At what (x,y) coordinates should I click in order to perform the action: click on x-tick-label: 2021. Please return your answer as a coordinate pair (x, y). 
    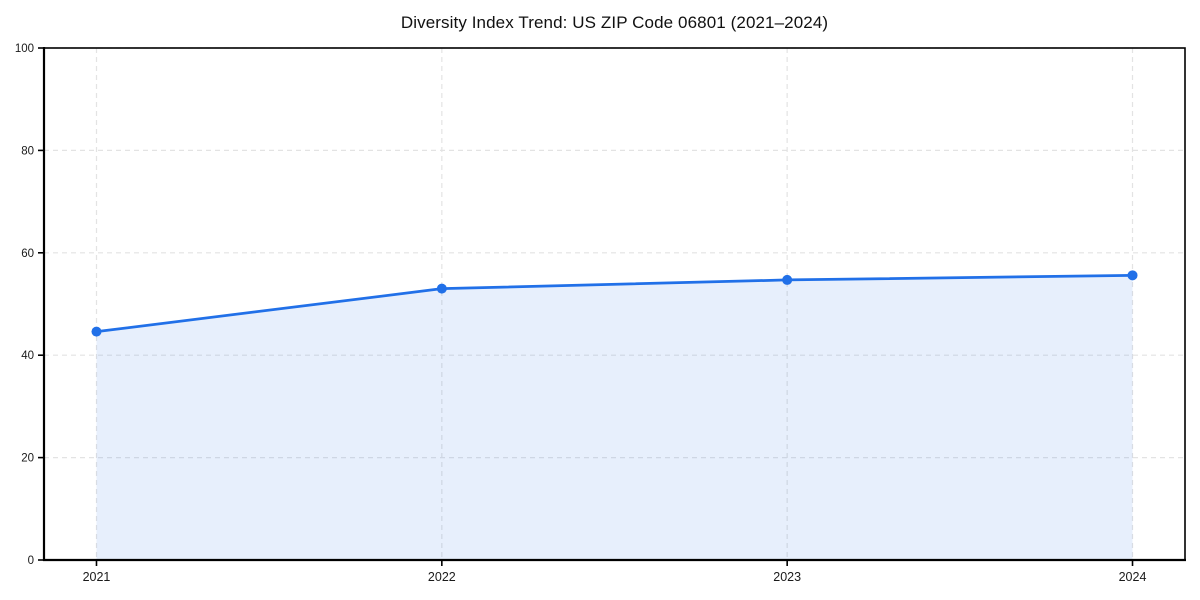
    Looking at the image, I should click on (97, 577).